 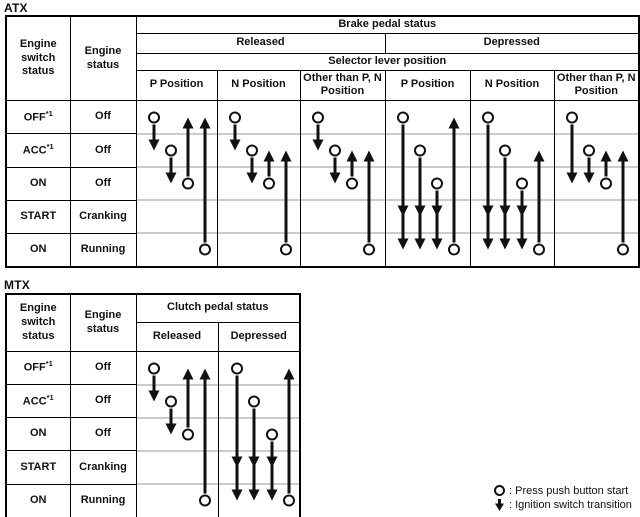 I want to click on atx-row-acc-status: Off, so click(x=103, y=150).